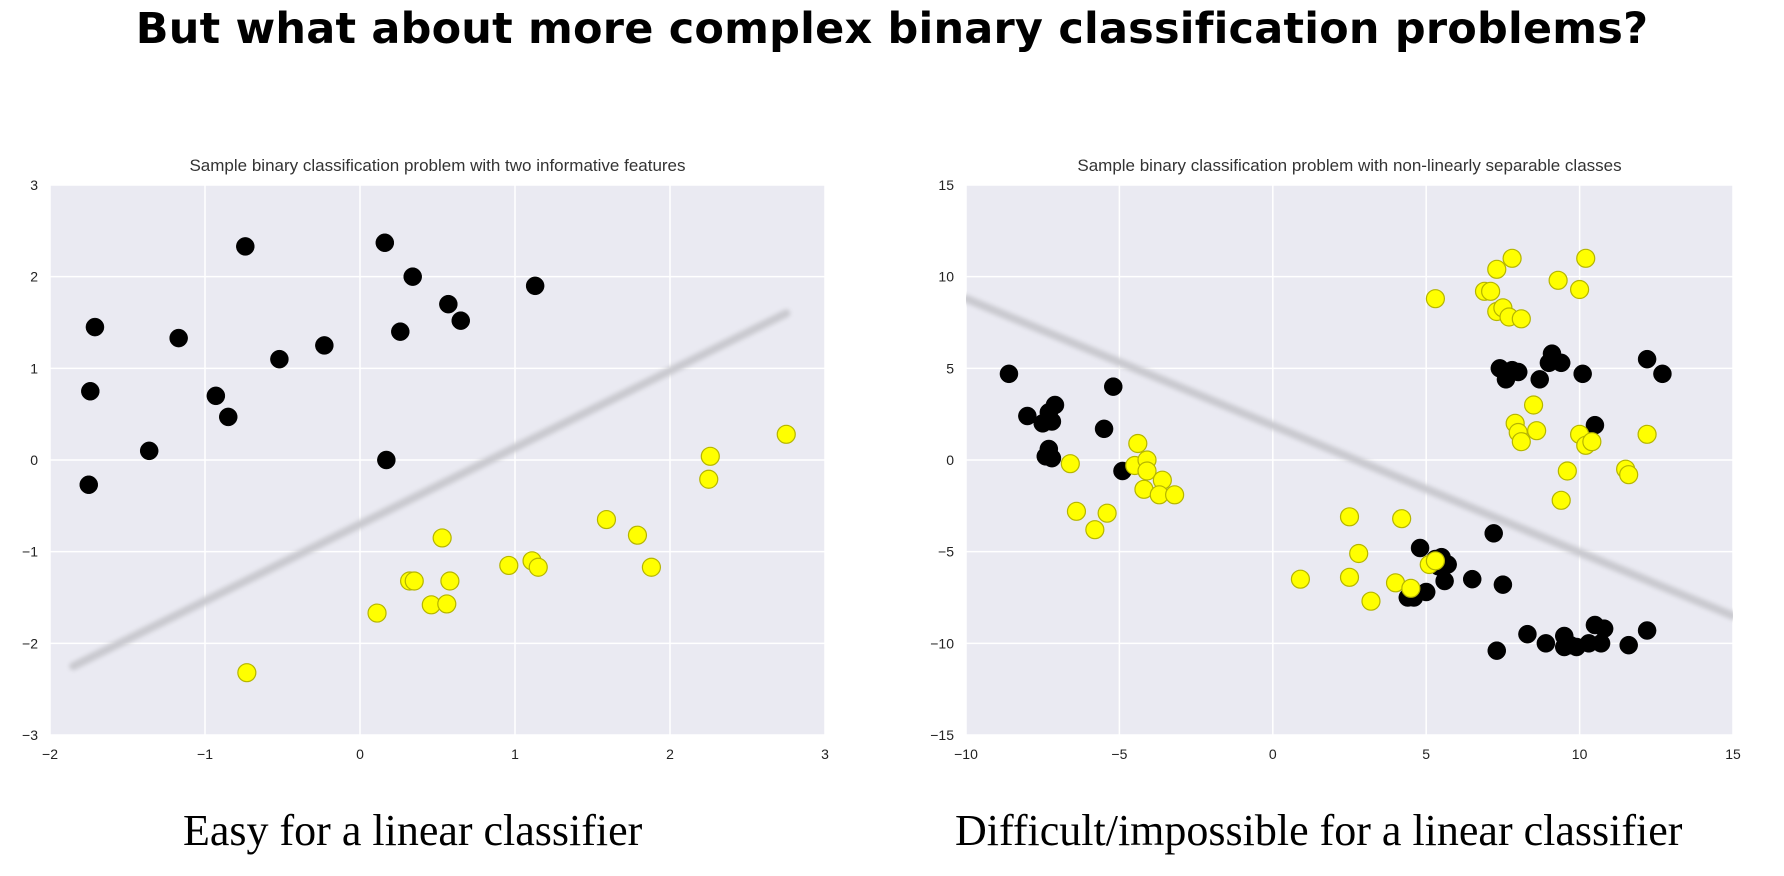 This screenshot has width=1784, height=876. Describe the element at coordinates (942, 643) in the screenshot. I see `y-tick-label: −10` at that location.